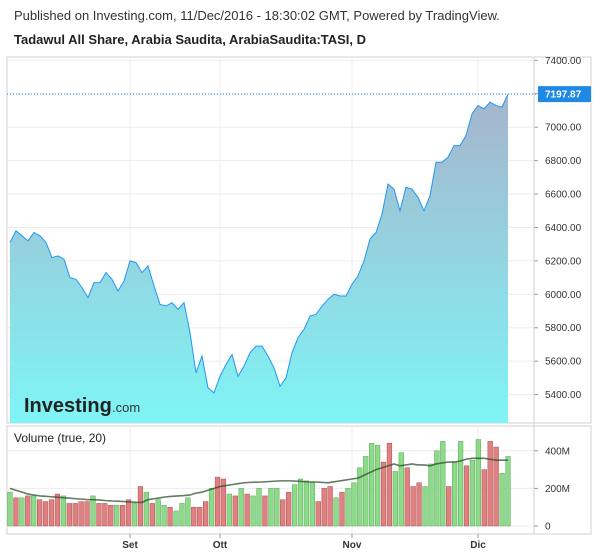 Image resolution: width=598 pixels, height=556 pixels. I want to click on price-tick-label: 5800.00, so click(563, 328).